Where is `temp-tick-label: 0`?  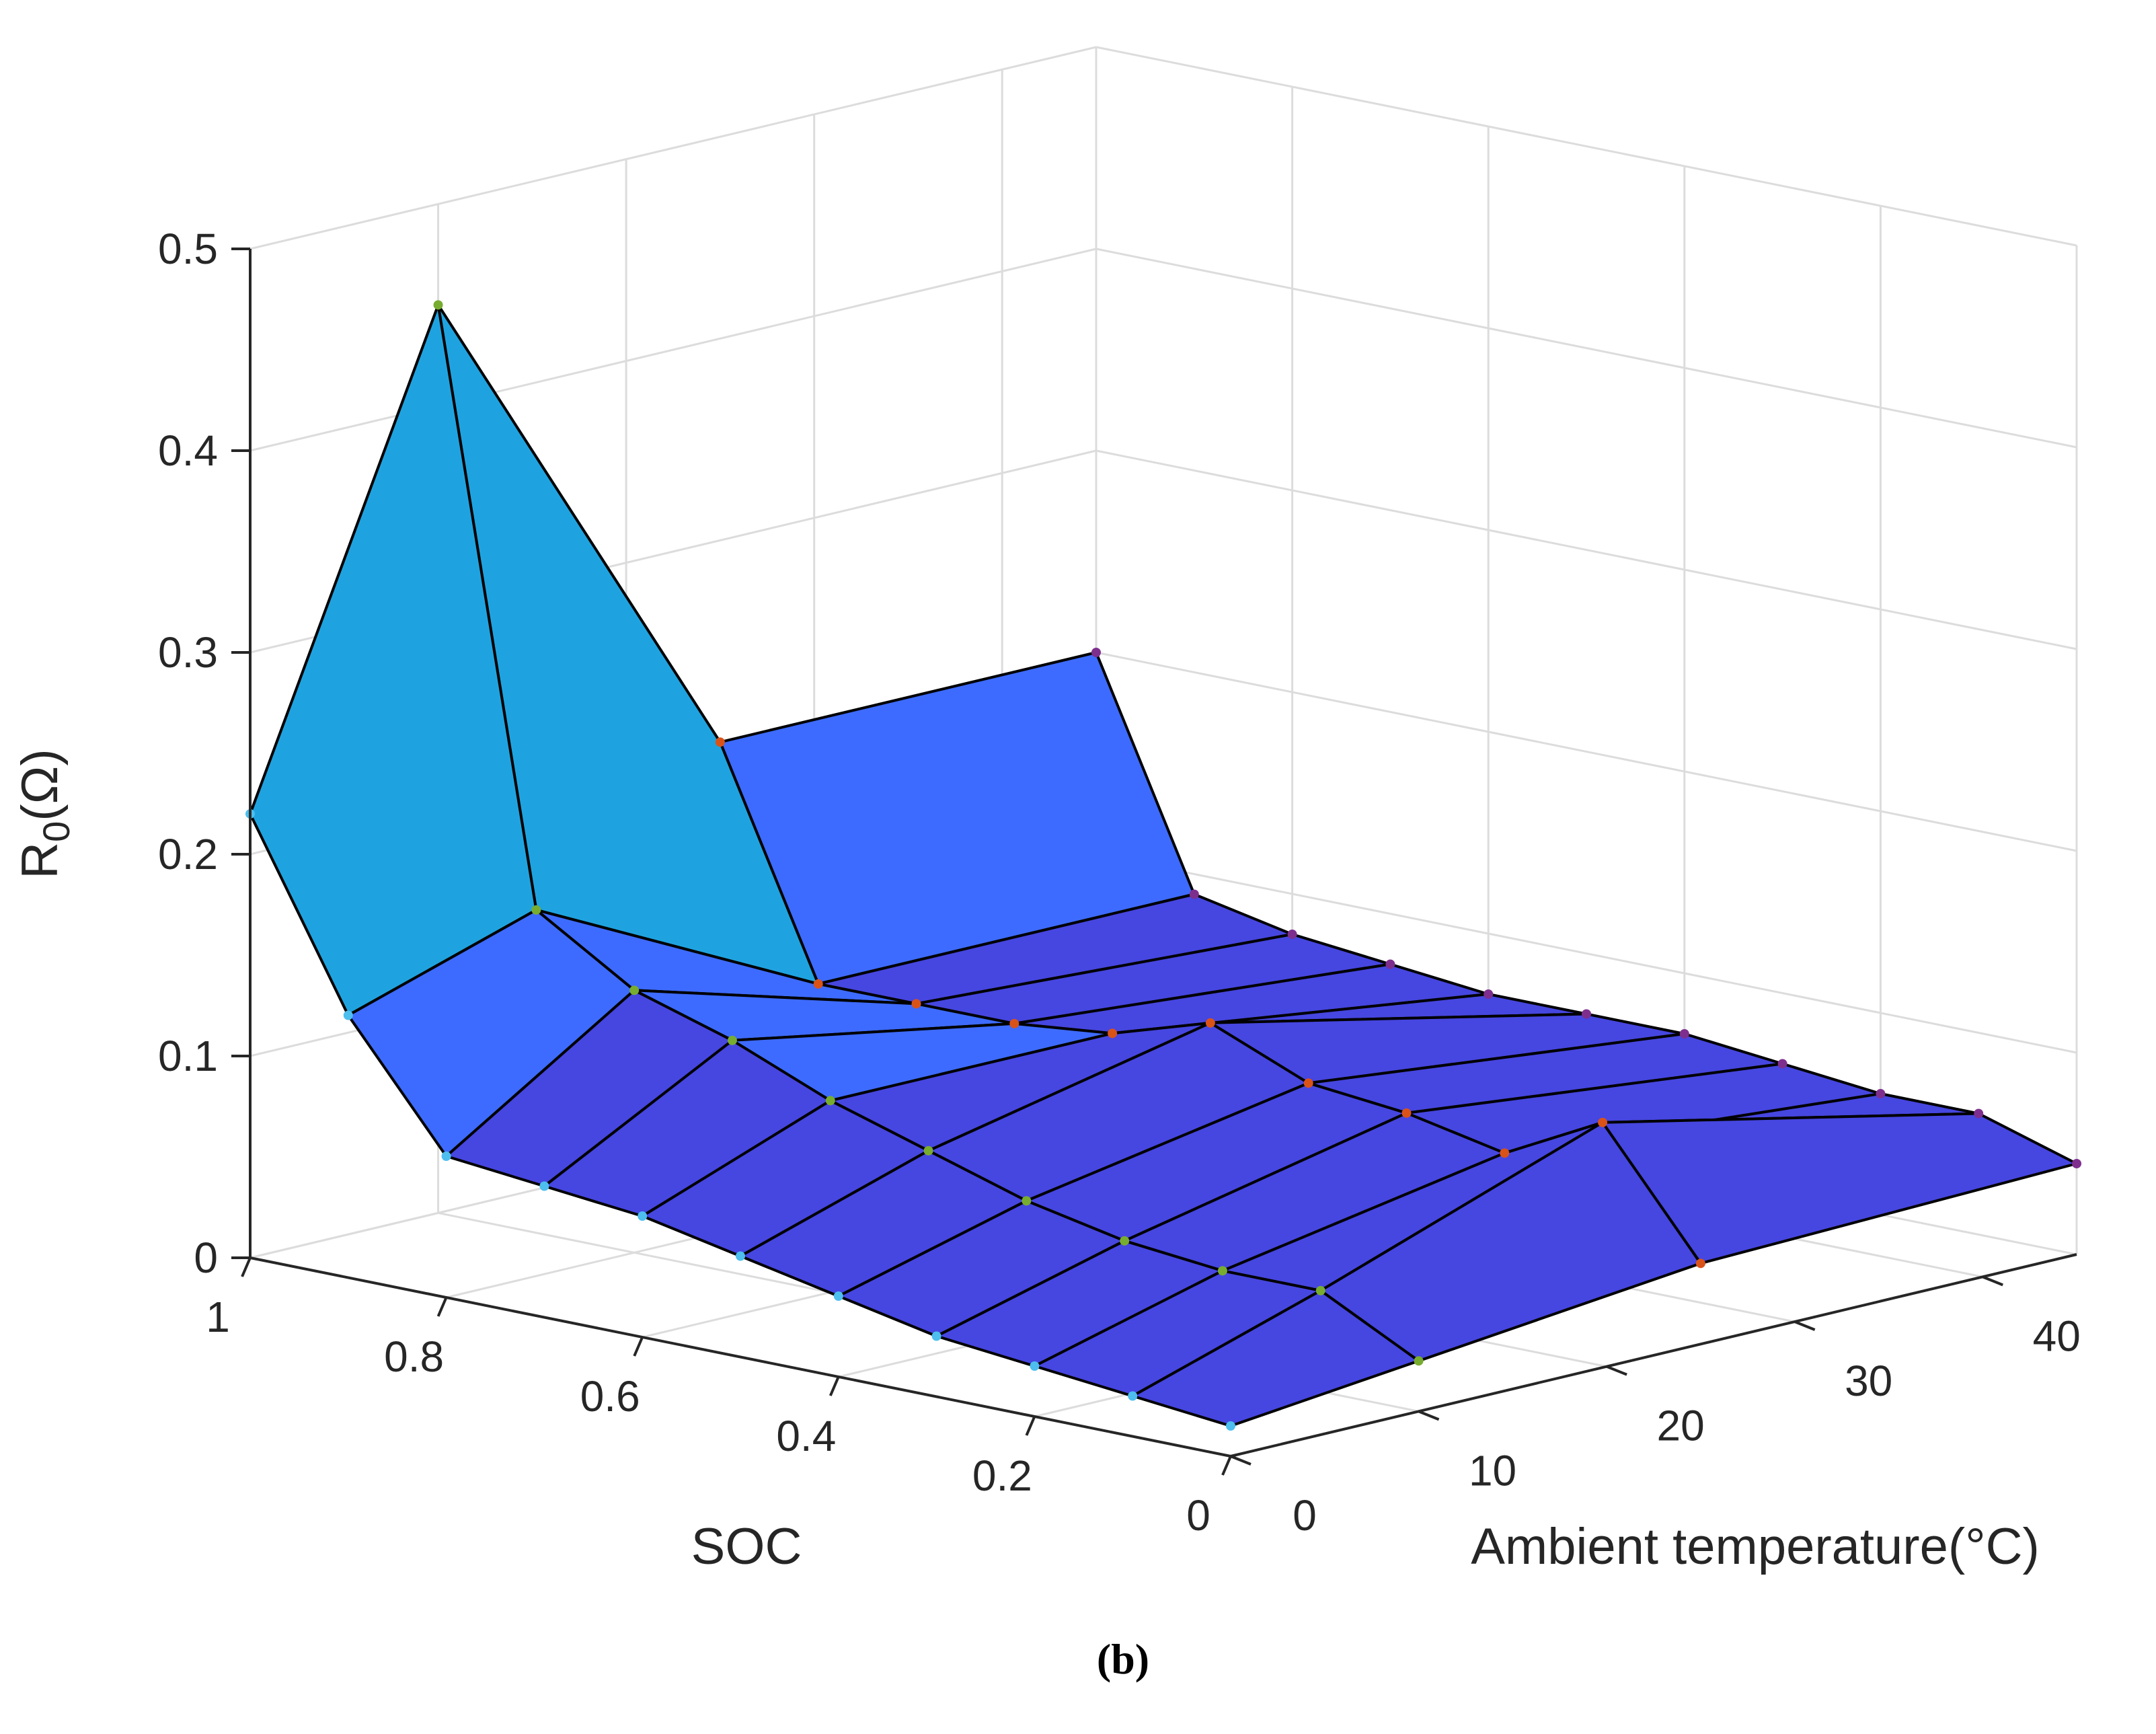
temp-tick-label: 0 is located at coordinates (1305, 1515).